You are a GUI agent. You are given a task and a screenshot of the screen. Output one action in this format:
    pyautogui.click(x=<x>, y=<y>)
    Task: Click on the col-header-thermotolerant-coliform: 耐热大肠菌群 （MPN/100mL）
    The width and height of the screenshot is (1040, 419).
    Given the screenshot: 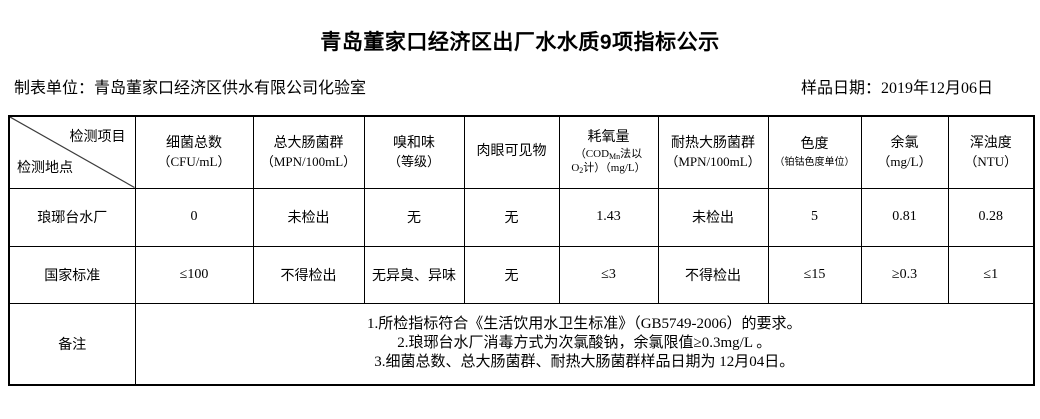 What is the action you would take?
    pyautogui.click(x=713, y=152)
    